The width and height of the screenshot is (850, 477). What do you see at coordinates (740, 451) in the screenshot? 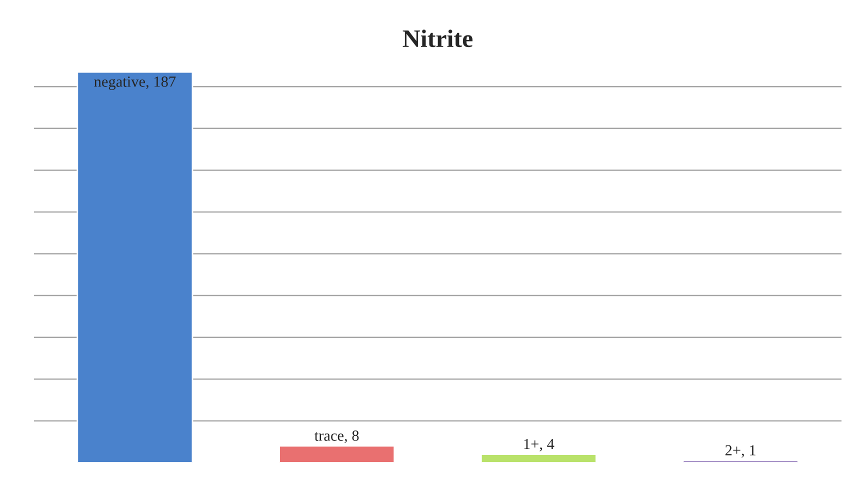
I see `data-label: 2+, 1` at bounding box center [740, 451].